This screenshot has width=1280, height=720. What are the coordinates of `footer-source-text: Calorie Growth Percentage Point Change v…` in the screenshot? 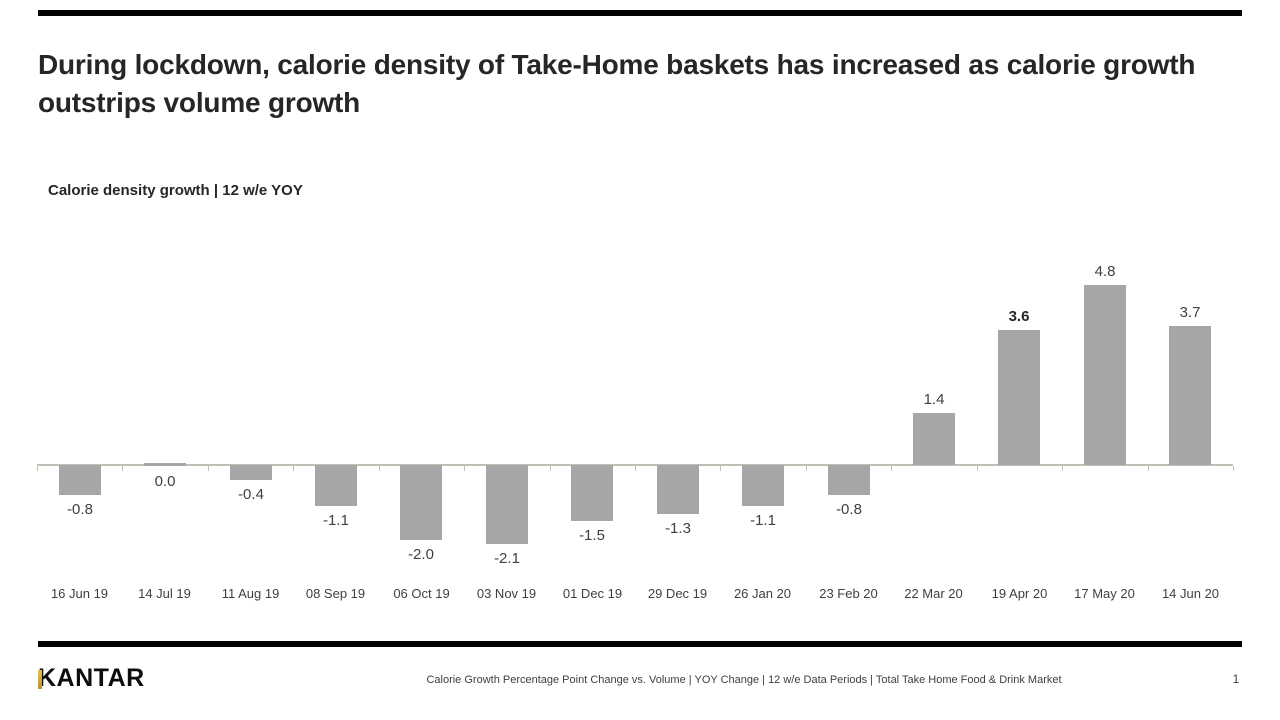 It's located at (744, 680).